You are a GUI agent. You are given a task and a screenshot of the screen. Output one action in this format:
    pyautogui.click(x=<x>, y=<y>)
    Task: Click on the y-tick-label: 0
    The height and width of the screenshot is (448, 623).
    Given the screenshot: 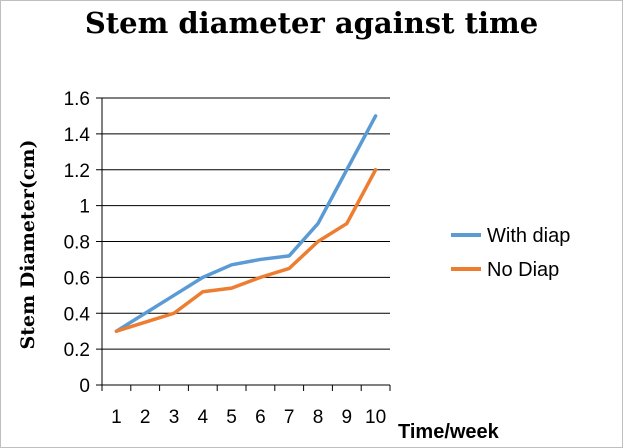 What is the action you would take?
    pyautogui.click(x=84, y=386)
    